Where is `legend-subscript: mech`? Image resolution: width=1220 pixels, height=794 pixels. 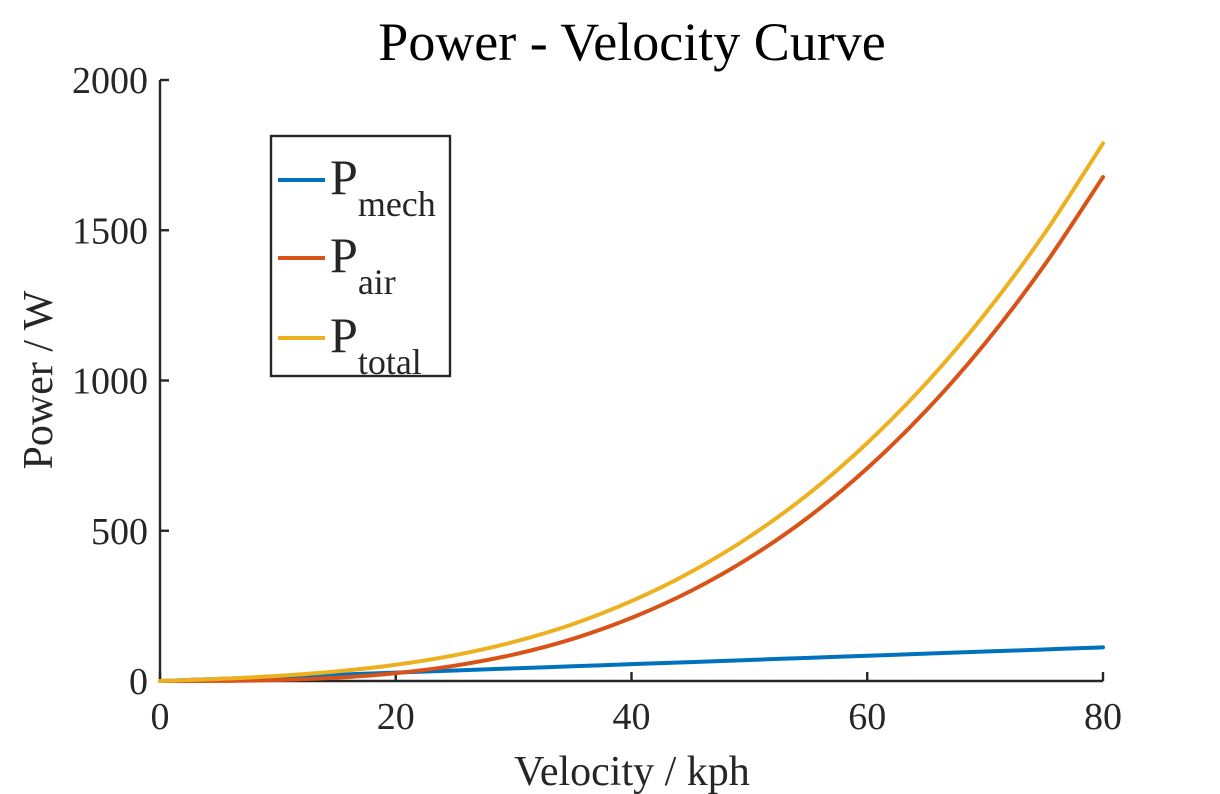
legend-subscript: mech is located at coordinates (397, 204).